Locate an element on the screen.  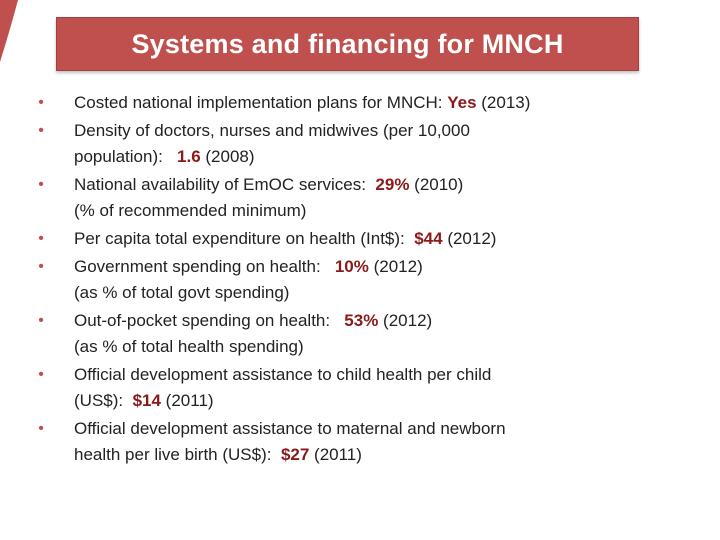
bullet-value: $44 is located at coordinates (428, 238).